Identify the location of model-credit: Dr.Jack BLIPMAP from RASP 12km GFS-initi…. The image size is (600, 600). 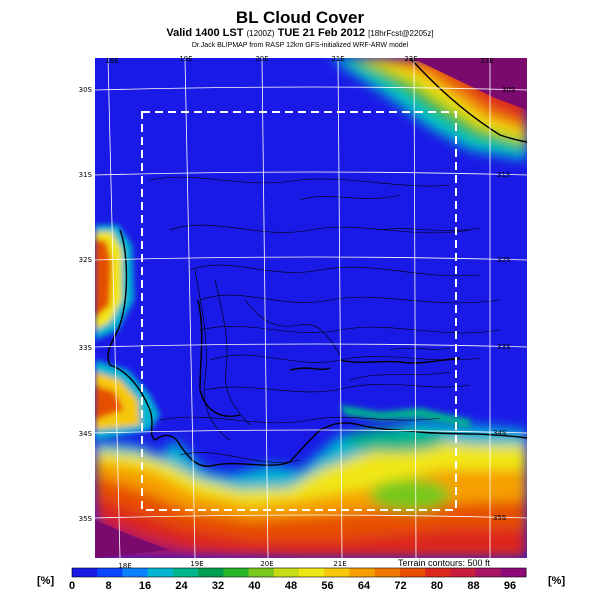
(300, 45).